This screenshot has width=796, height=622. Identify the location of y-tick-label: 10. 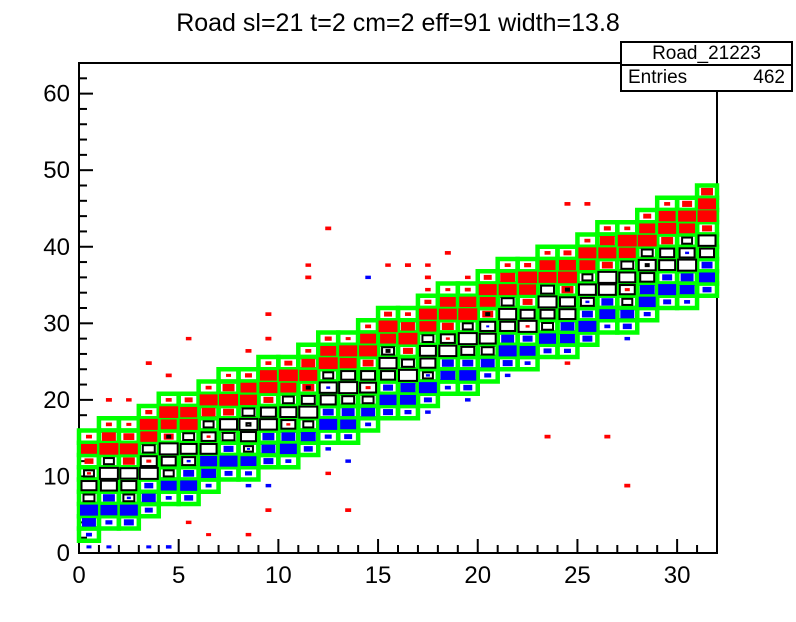
(56, 476).